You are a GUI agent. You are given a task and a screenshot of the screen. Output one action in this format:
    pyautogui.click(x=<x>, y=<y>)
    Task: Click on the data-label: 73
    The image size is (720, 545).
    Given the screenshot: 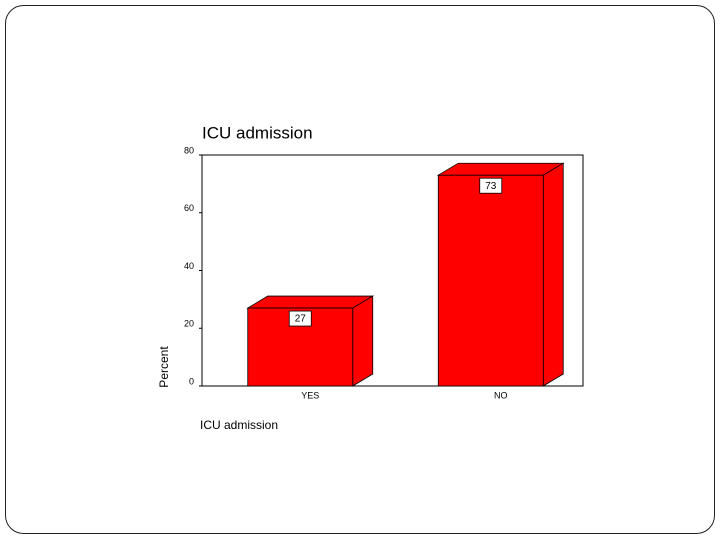 What is the action you would take?
    pyautogui.click(x=491, y=186)
    